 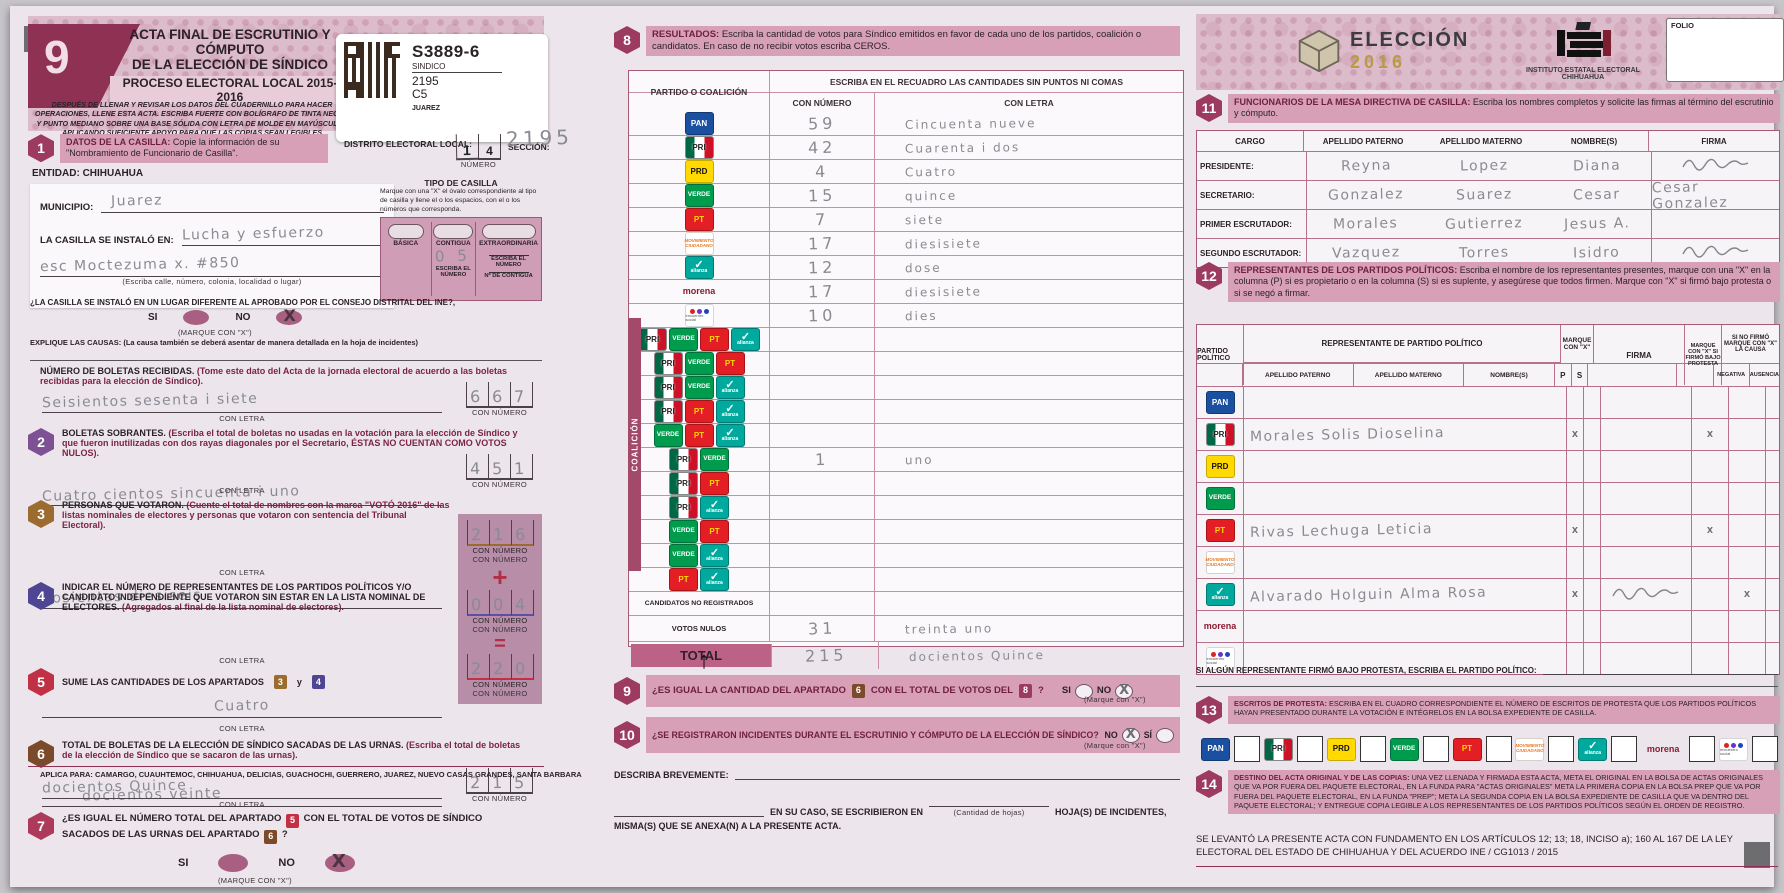 What do you see at coordinates (233, 863) in the screenshot?
I see `s7-si-oval` at bounding box center [233, 863].